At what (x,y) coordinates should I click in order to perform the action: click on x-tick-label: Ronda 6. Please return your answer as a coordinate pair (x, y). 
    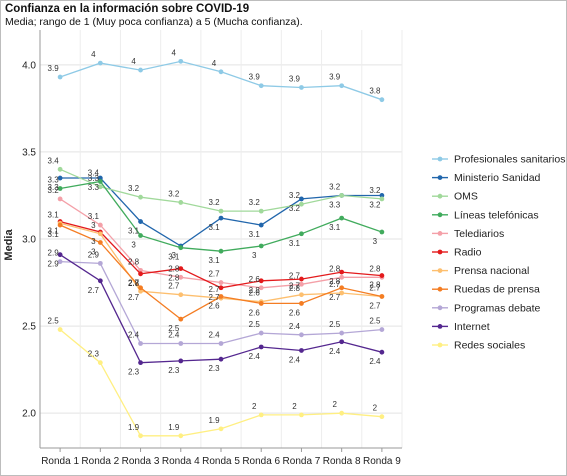
    Looking at the image, I should click on (261, 461).